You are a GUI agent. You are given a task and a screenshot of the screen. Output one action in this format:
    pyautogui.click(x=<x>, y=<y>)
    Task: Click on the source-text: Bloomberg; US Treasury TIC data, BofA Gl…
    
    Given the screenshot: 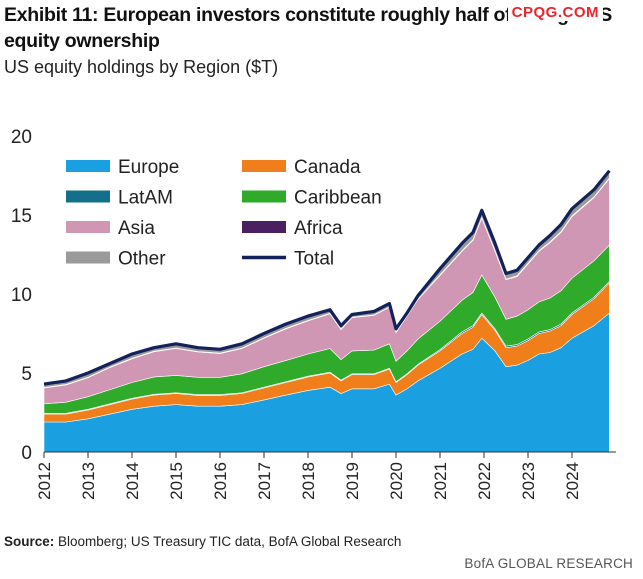 What is the action you would take?
    pyautogui.click(x=230, y=541)
    